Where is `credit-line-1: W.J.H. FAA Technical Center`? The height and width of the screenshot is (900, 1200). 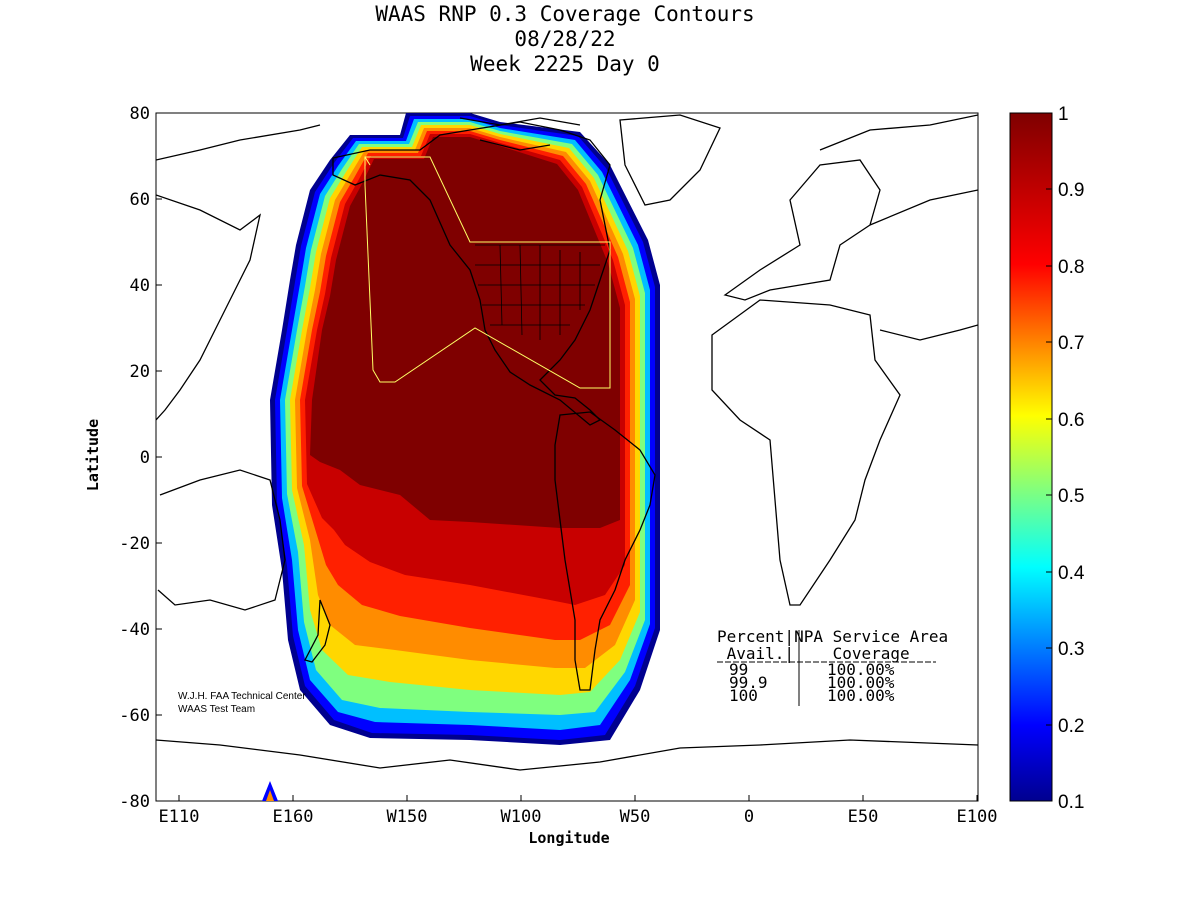
credit-line-1: W.J.H. FAA Technical Center is located at coordinates (242, 696).